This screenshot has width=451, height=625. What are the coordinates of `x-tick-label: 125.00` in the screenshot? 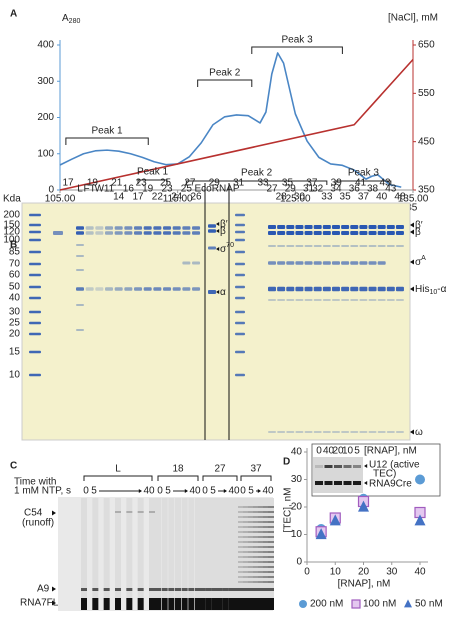 It's located at (295, 199).